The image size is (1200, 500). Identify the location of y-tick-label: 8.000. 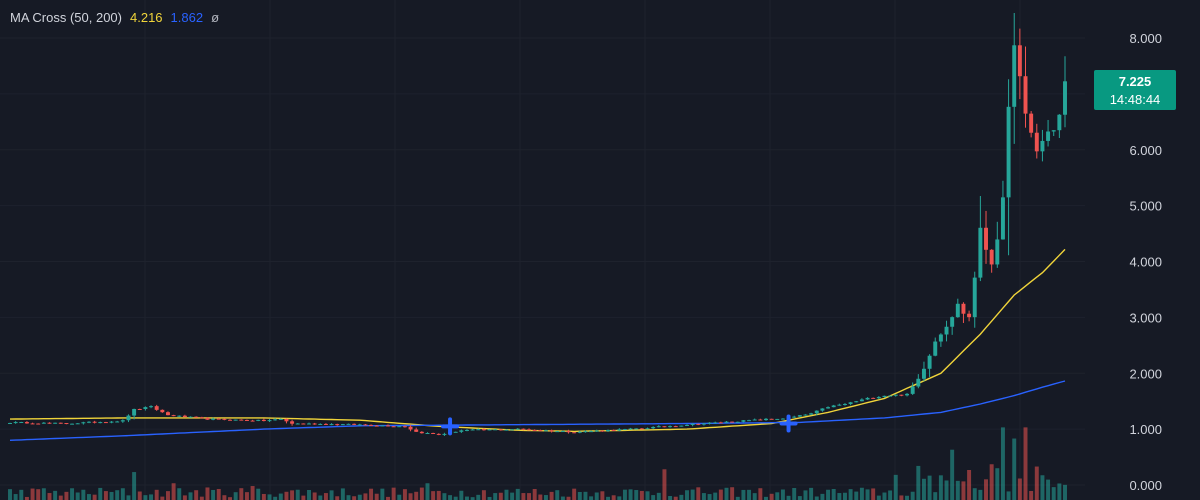
(1145, 38).